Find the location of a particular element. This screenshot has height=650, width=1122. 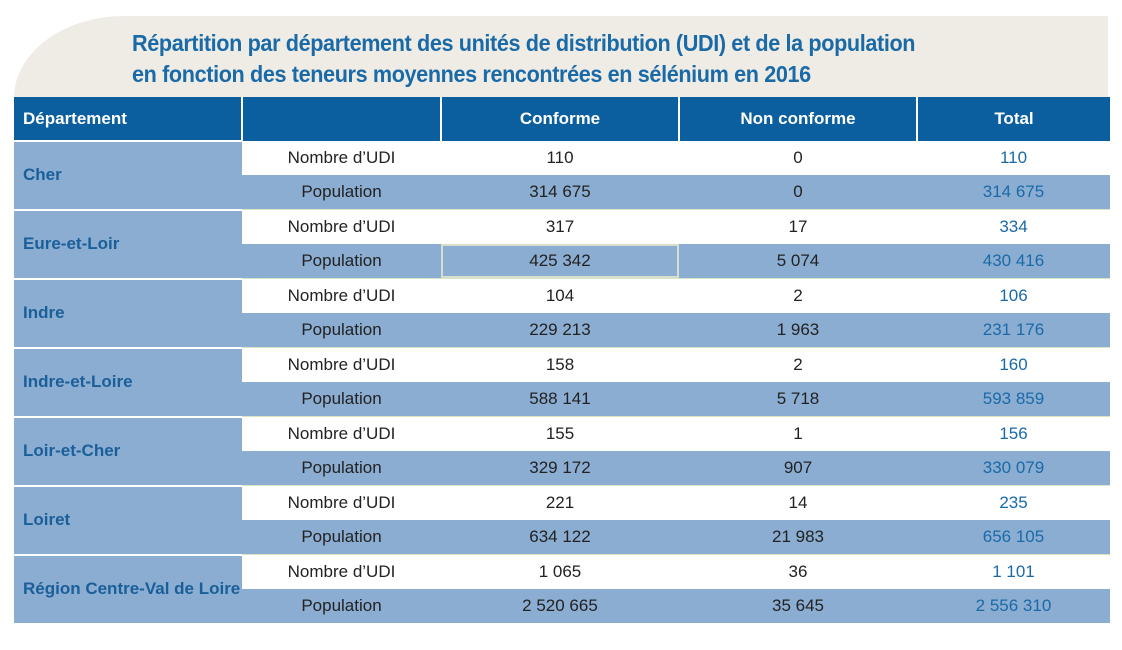

table-row-udi: Indre-et-Loire Nombre d’UDI 158 2 160 is located at coordinates (562, 381).